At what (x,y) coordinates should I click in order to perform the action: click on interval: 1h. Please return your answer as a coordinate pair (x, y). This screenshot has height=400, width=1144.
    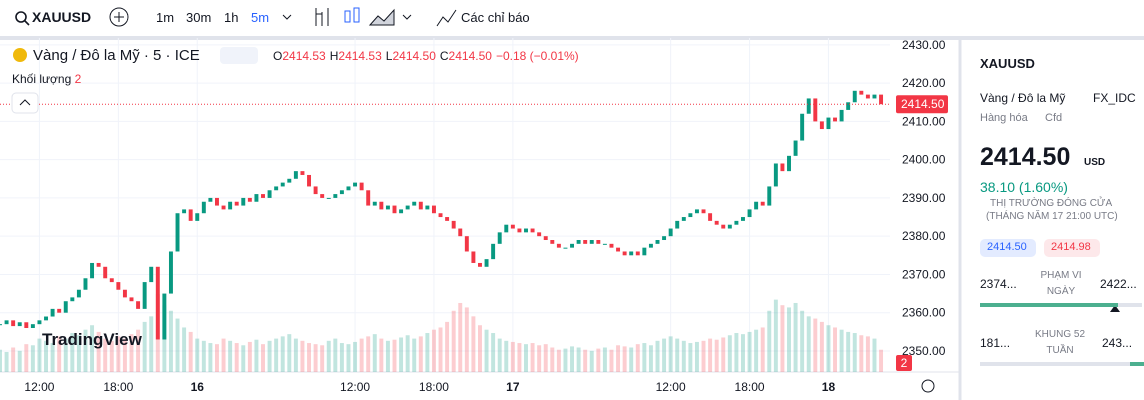
    Looking at the image, I should click on (231, 17).